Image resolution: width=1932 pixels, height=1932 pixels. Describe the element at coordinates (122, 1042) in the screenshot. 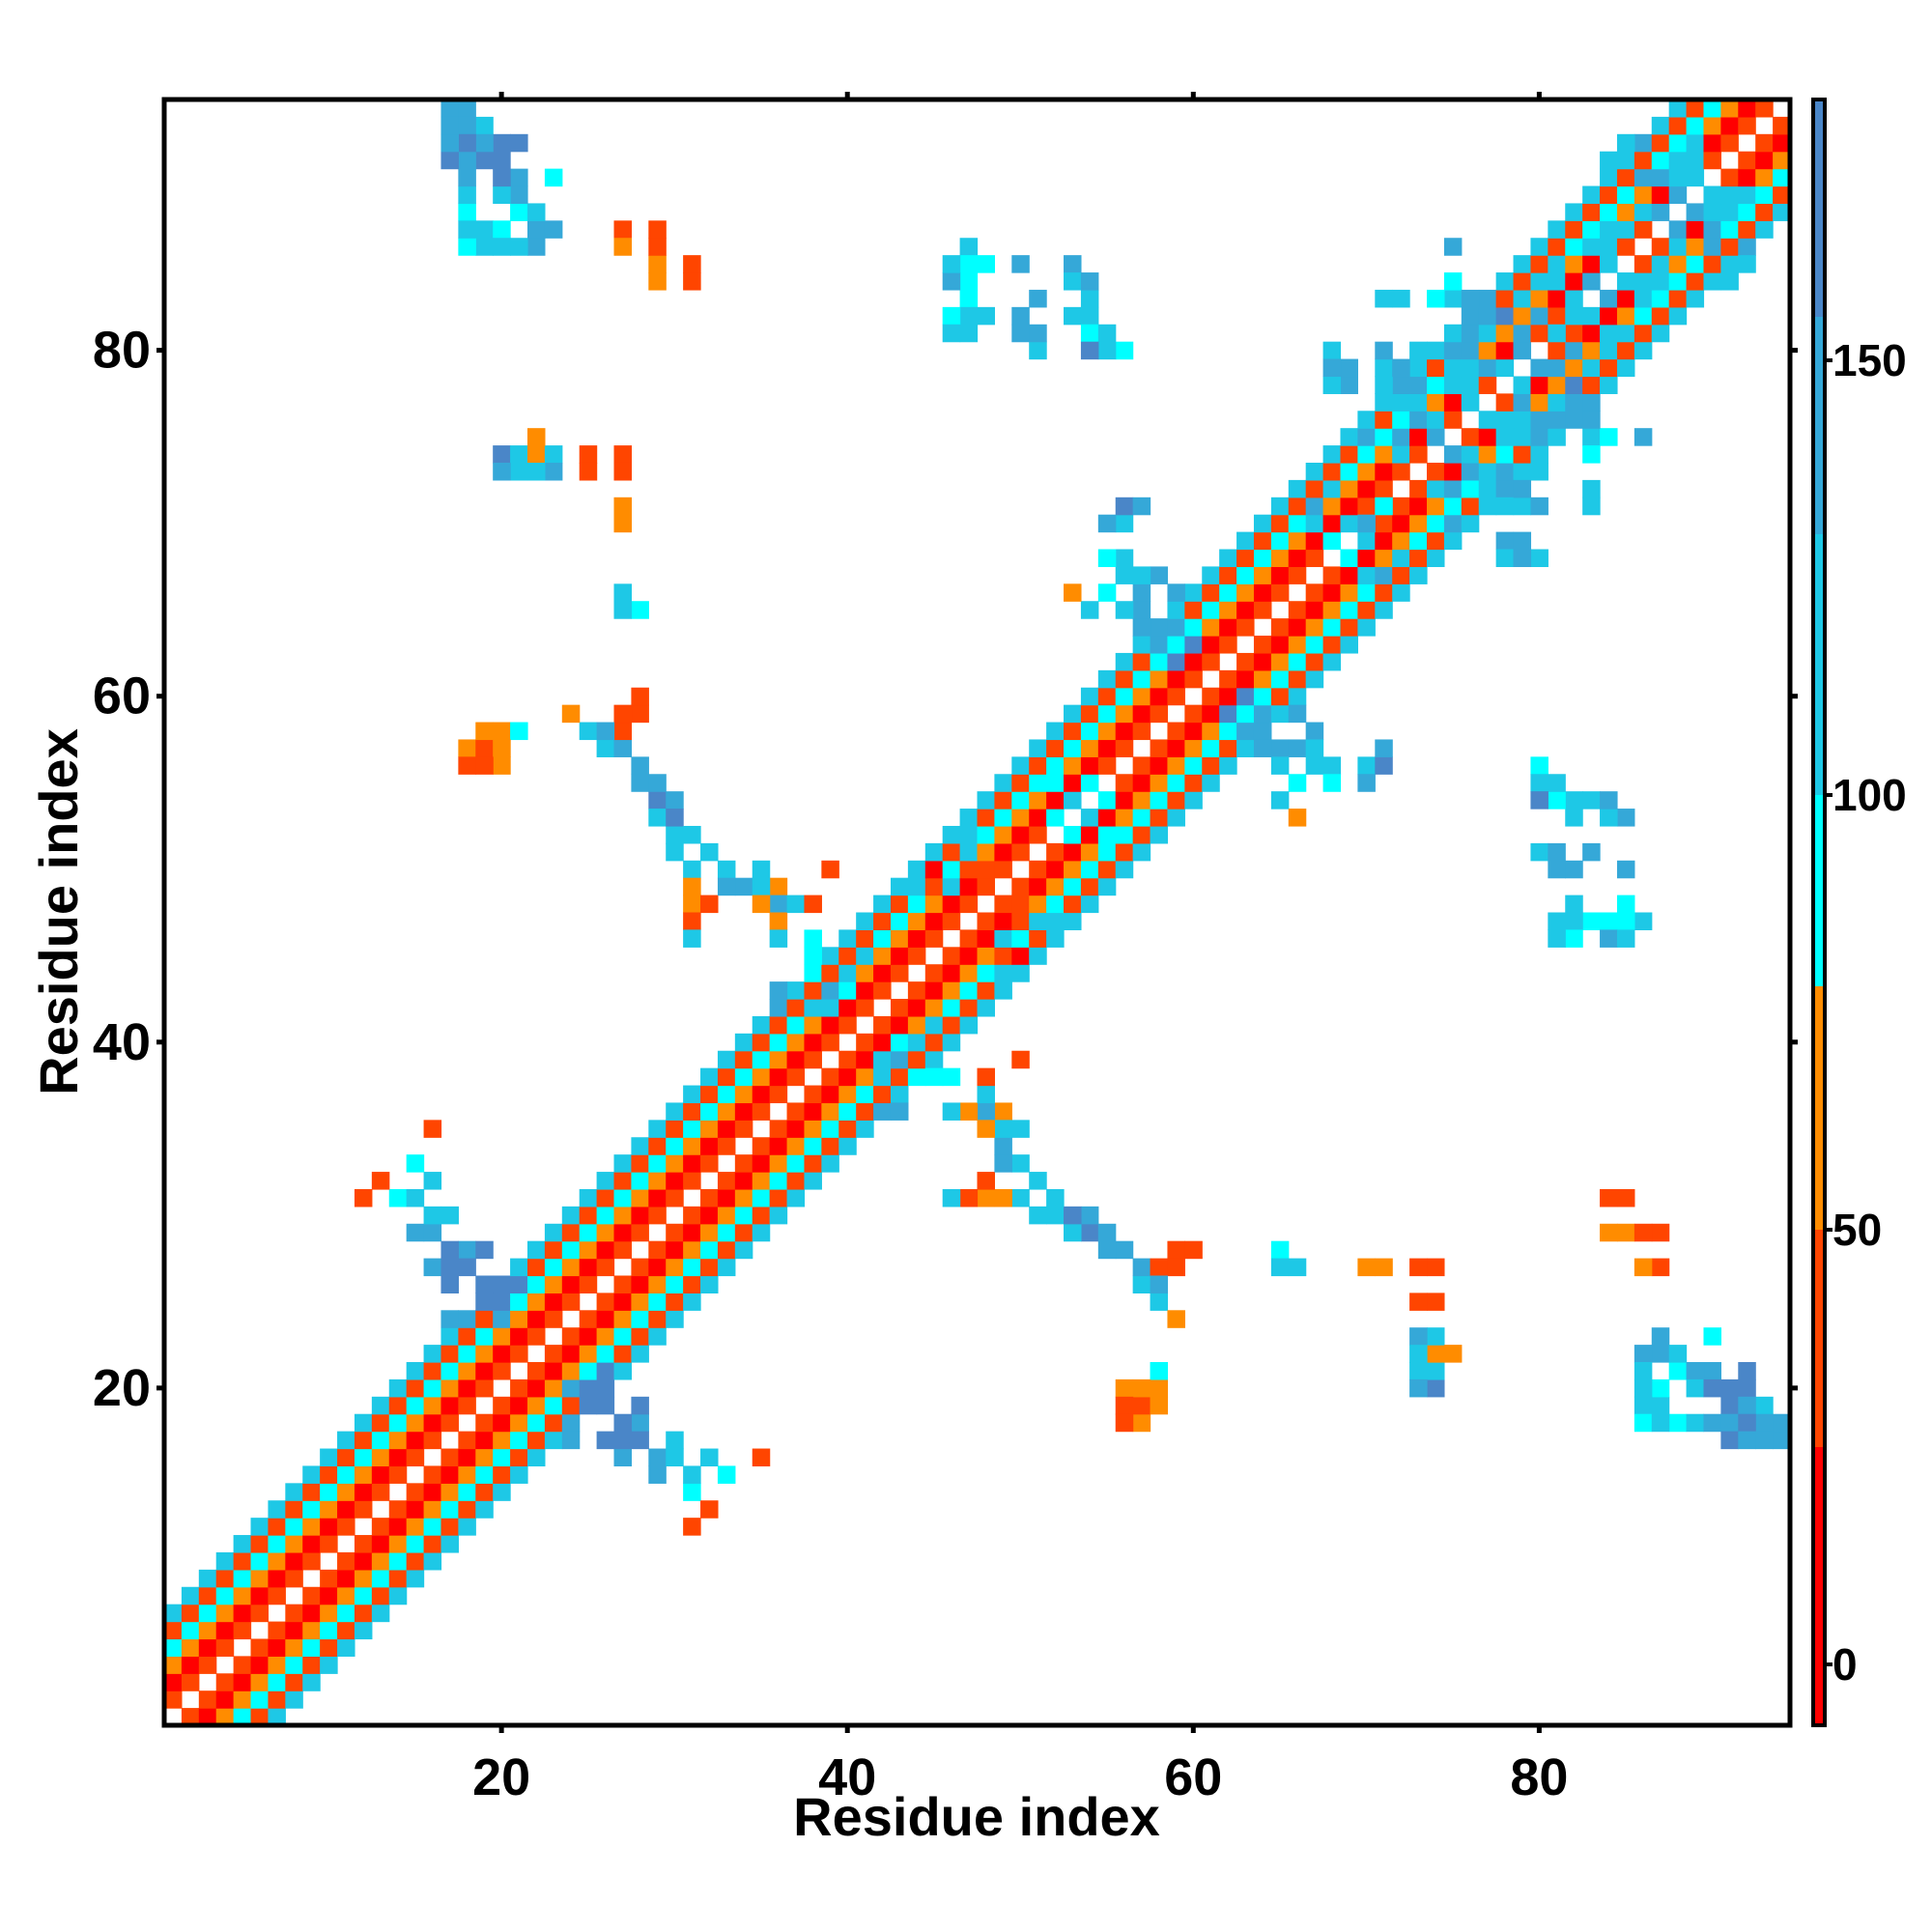

I see `y-tick-label: 40` at that location.